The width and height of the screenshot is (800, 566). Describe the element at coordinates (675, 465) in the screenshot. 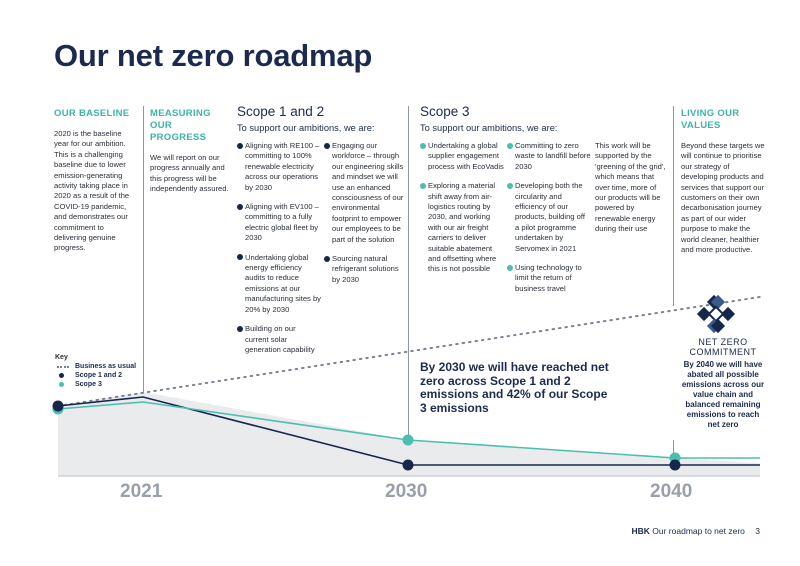

I see `scope12-point-2040` at that location.